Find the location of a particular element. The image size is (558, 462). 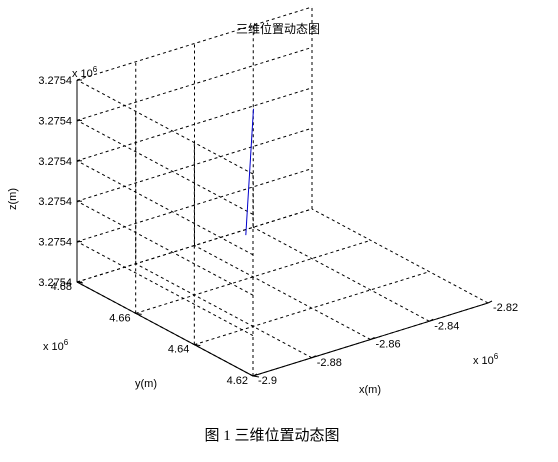

y-exponent-label: x 106 is located at coordinates (56, 345).